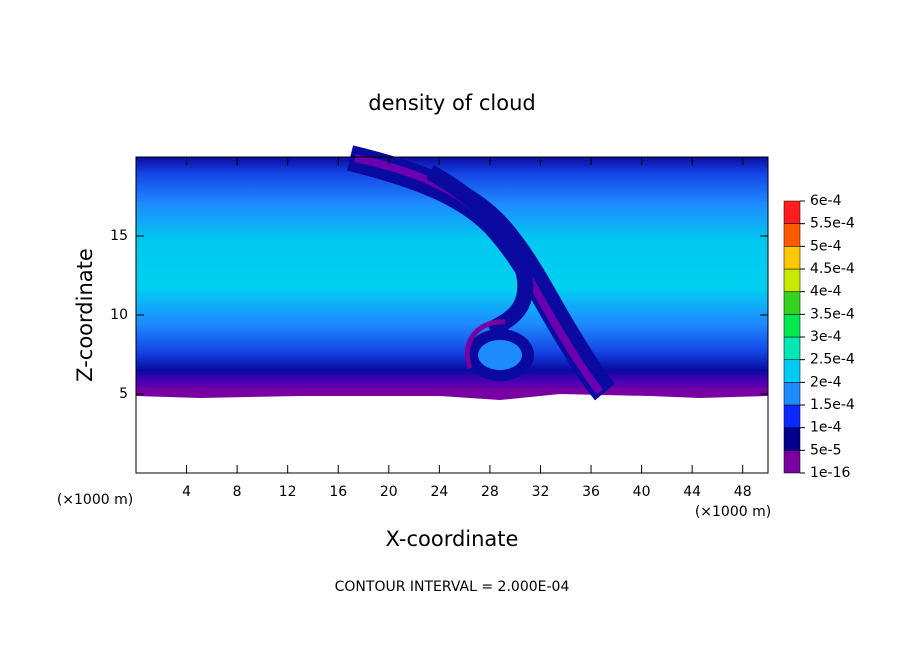  I want to click on x-tick-label: 20, so click(389, 492).